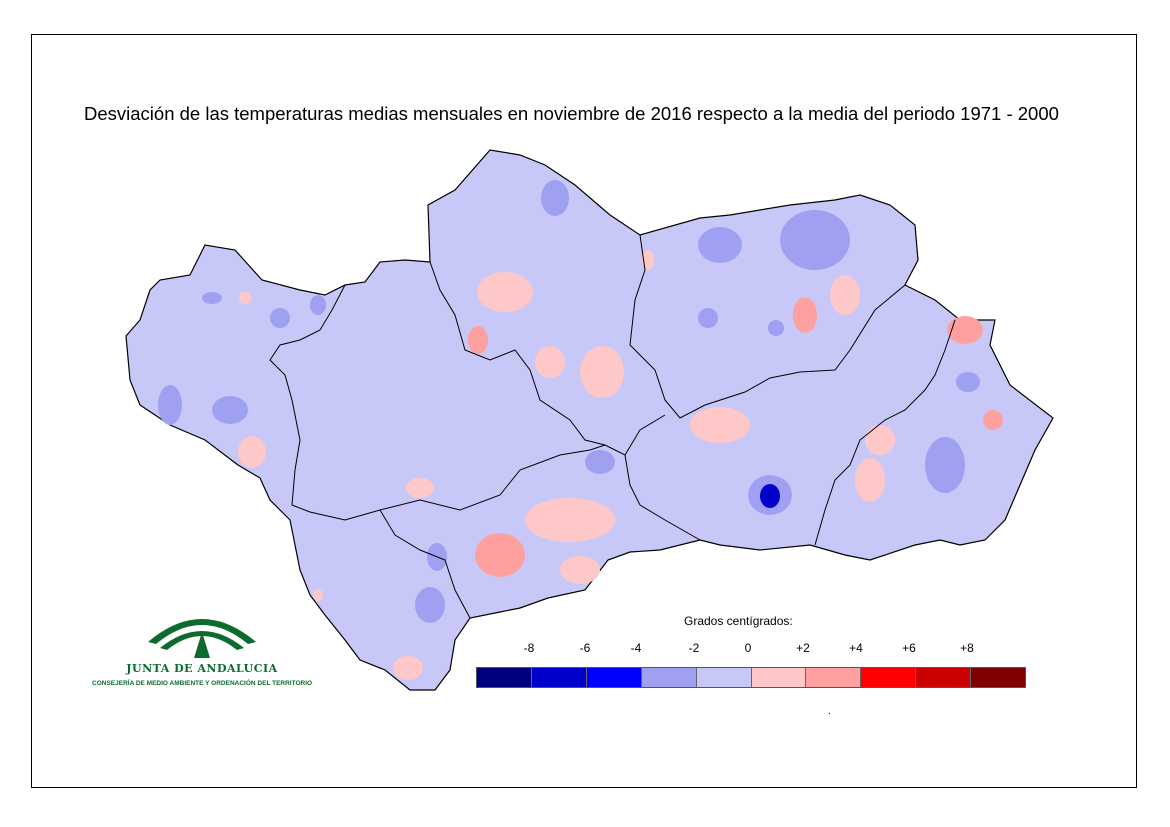 This screenshot has width=1170, height=827. Describe the element at coordinates (202, 668) in the screenshot. I see `logo-org-name: JUNTA DE ANDALUCIA` at that location.